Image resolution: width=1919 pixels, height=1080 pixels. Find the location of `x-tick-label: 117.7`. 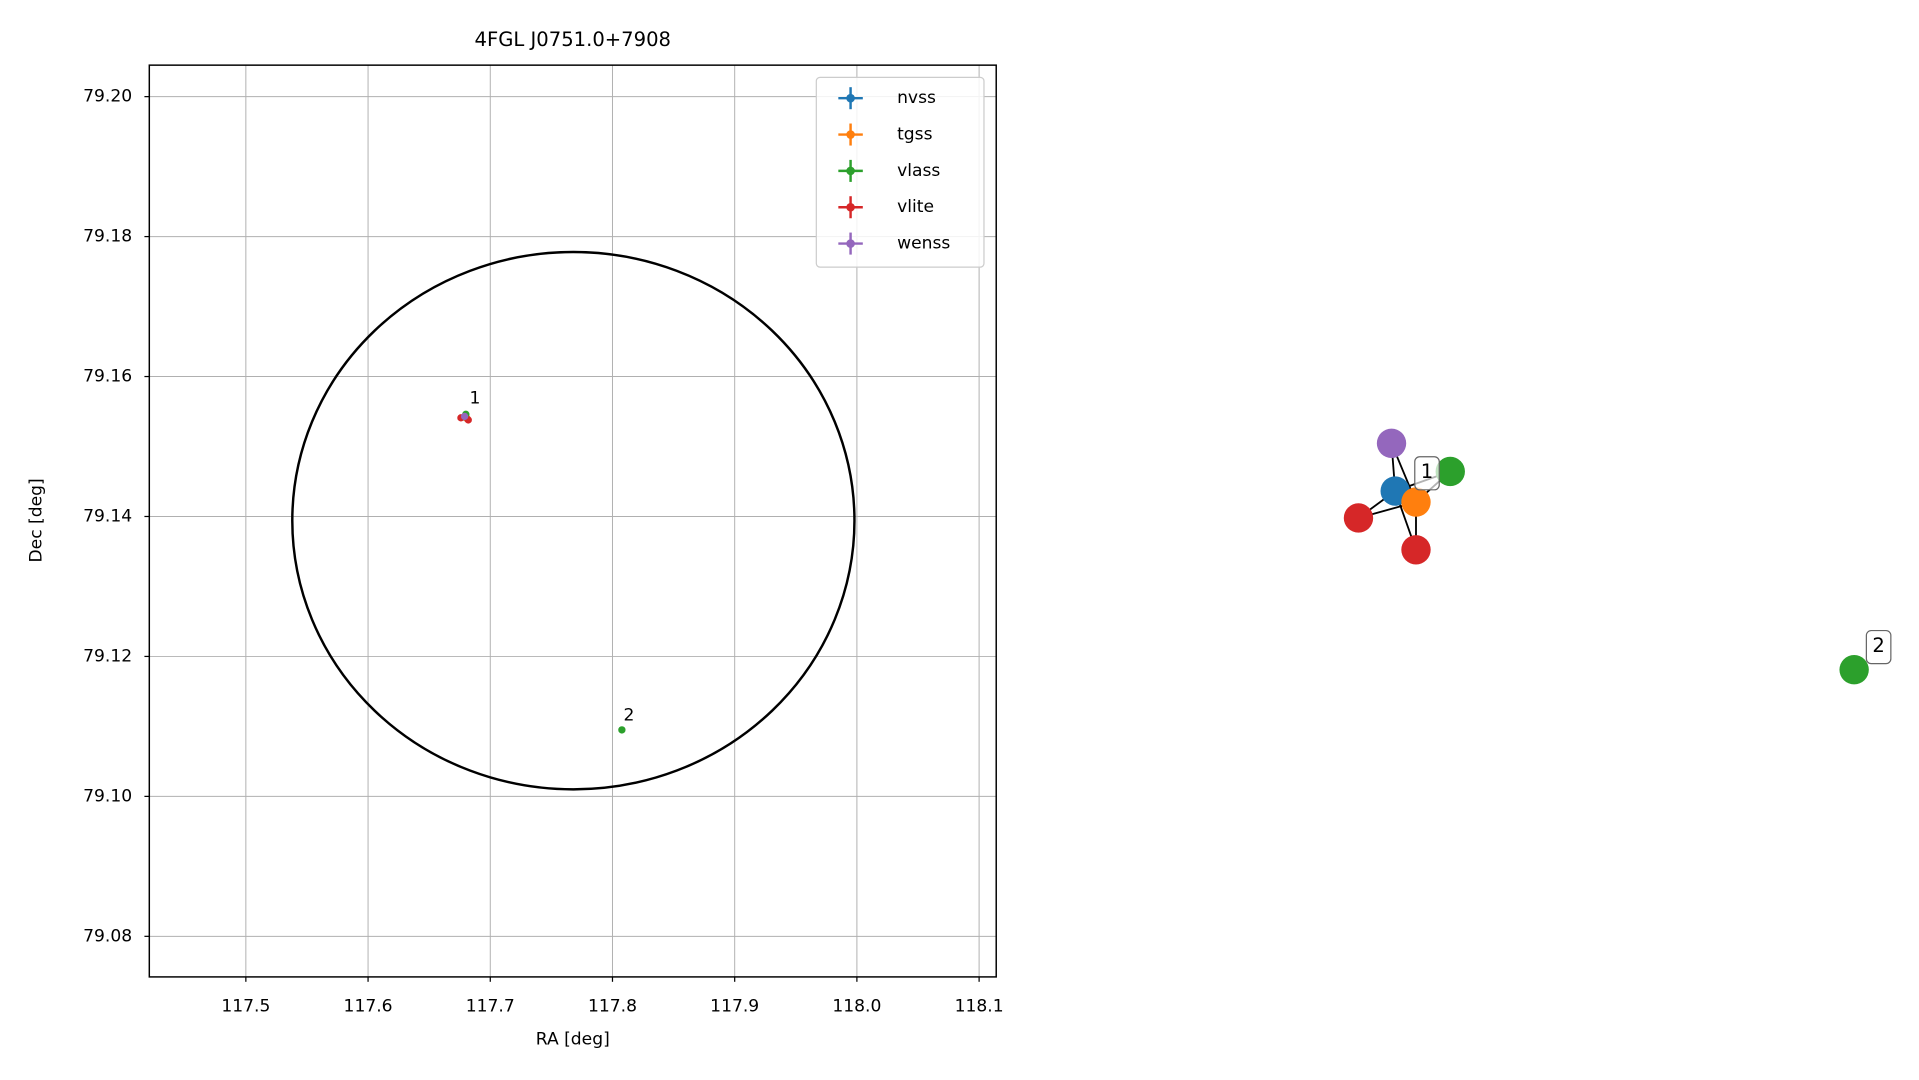

x-tick-label: 117.7 is located at coordinates (490, 1006).